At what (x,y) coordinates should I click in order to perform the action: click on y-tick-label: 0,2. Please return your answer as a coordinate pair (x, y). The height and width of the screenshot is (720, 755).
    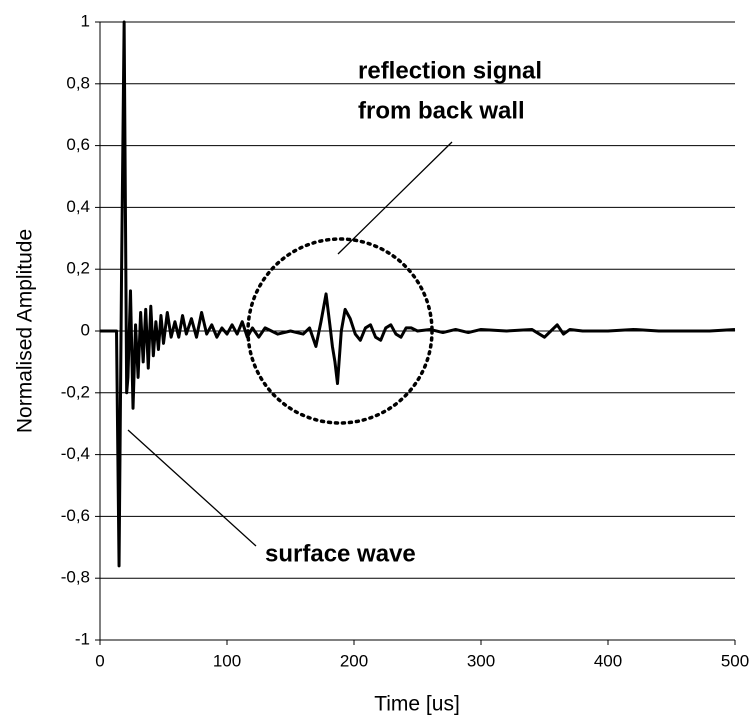
    Looking at the image, I should click on (78, 268).